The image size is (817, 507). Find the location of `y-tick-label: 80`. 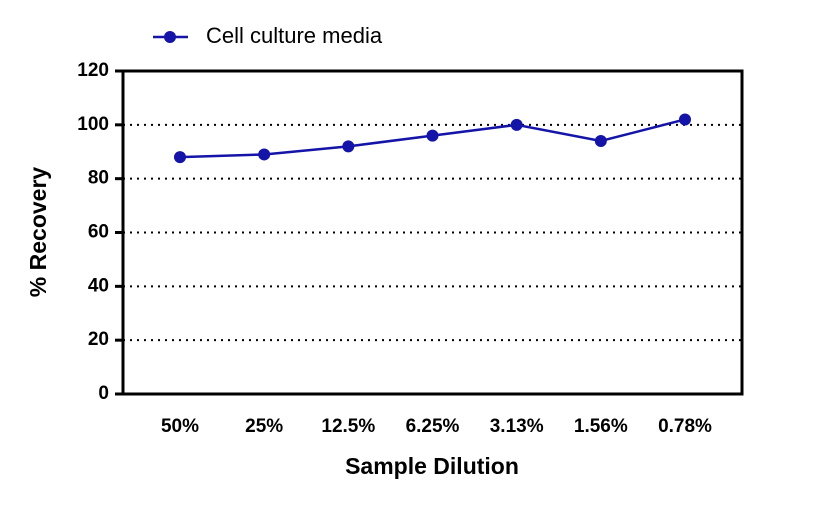

y-tick-label: 80 is located at coordinates (98, 178).